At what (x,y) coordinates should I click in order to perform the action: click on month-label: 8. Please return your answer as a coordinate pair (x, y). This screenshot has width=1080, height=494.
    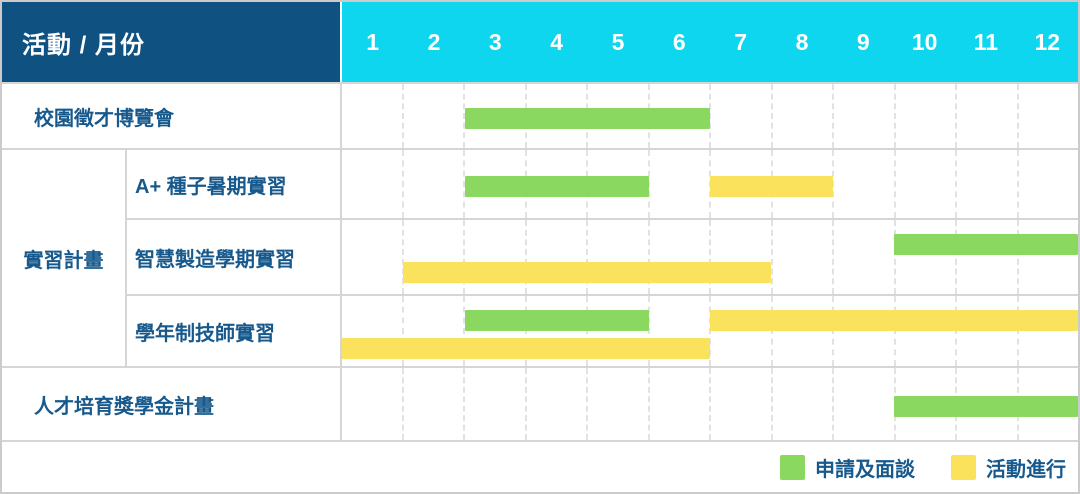
    Looking at the image, I should click on (802, 41).